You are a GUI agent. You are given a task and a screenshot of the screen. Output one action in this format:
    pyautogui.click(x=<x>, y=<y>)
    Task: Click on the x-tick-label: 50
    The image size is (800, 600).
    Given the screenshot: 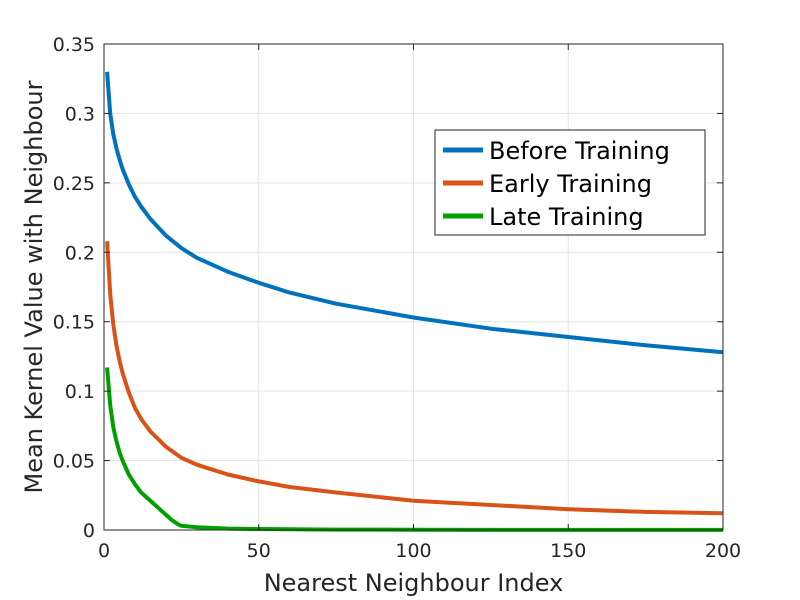 What is the action you would take?
    pyautogui.click(x=259, y=551)
    